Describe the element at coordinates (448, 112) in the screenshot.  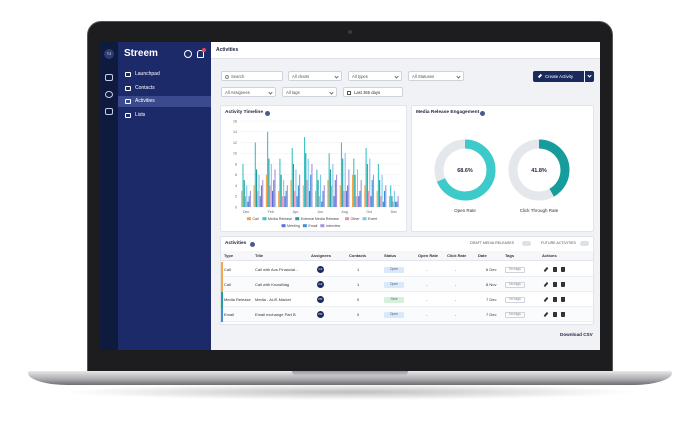
I see `engagement-title: Media Release Engagement` at that location.